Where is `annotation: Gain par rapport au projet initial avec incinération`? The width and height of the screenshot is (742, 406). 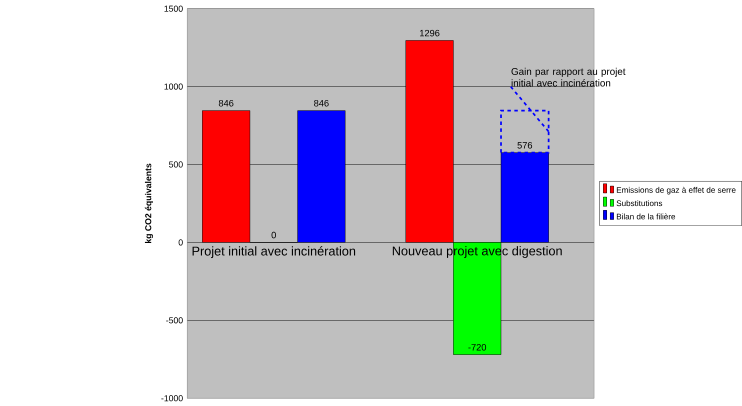 annotation: Gain par rapport au projet initial avec incinération is located at coordinates (569, 77).